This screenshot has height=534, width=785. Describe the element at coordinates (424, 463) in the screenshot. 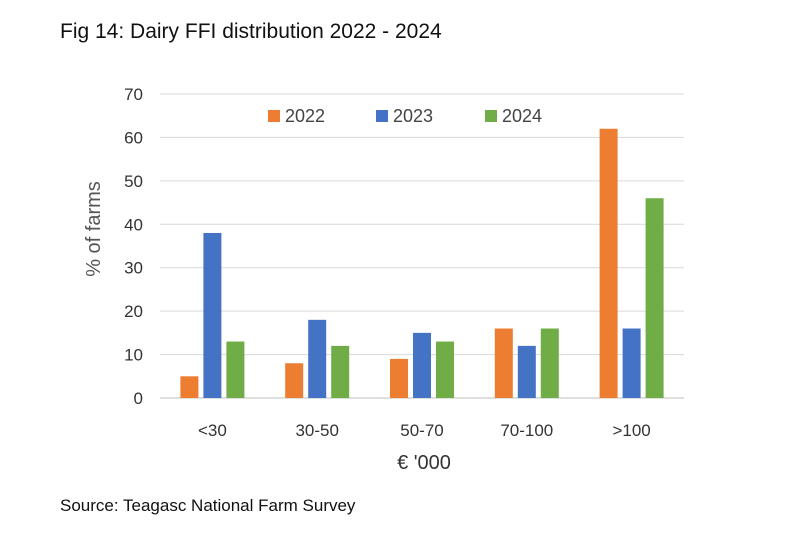

I see `x-axis-title: € '000` at that location.